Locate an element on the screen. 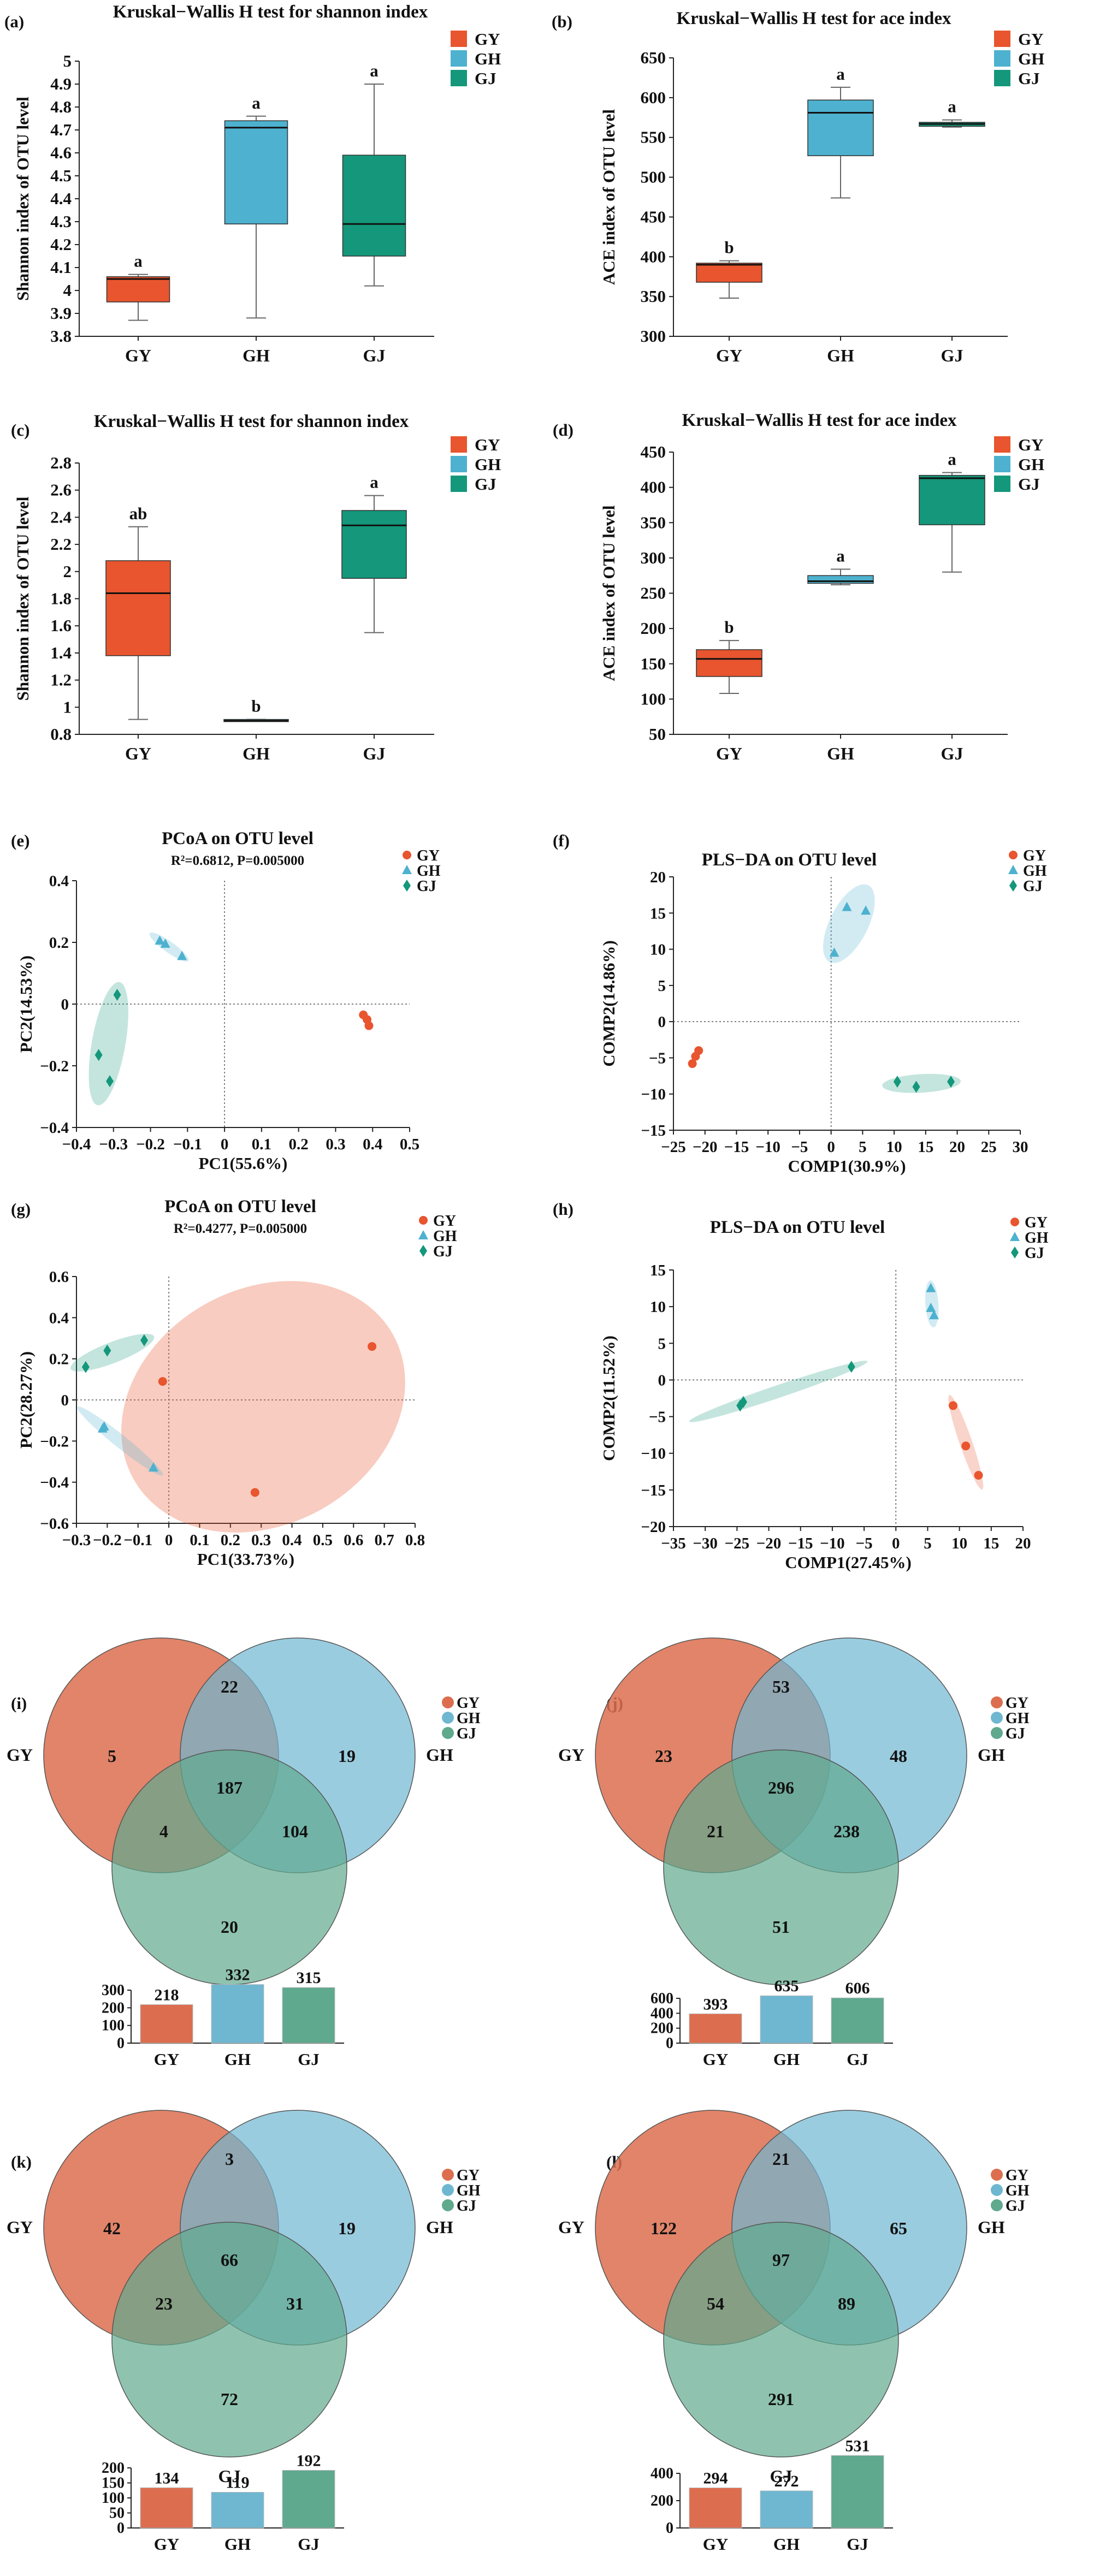 The height and width of the screenshot is (2576, 1094). set-name-GY: GY is located at coordinates (571, 1755).